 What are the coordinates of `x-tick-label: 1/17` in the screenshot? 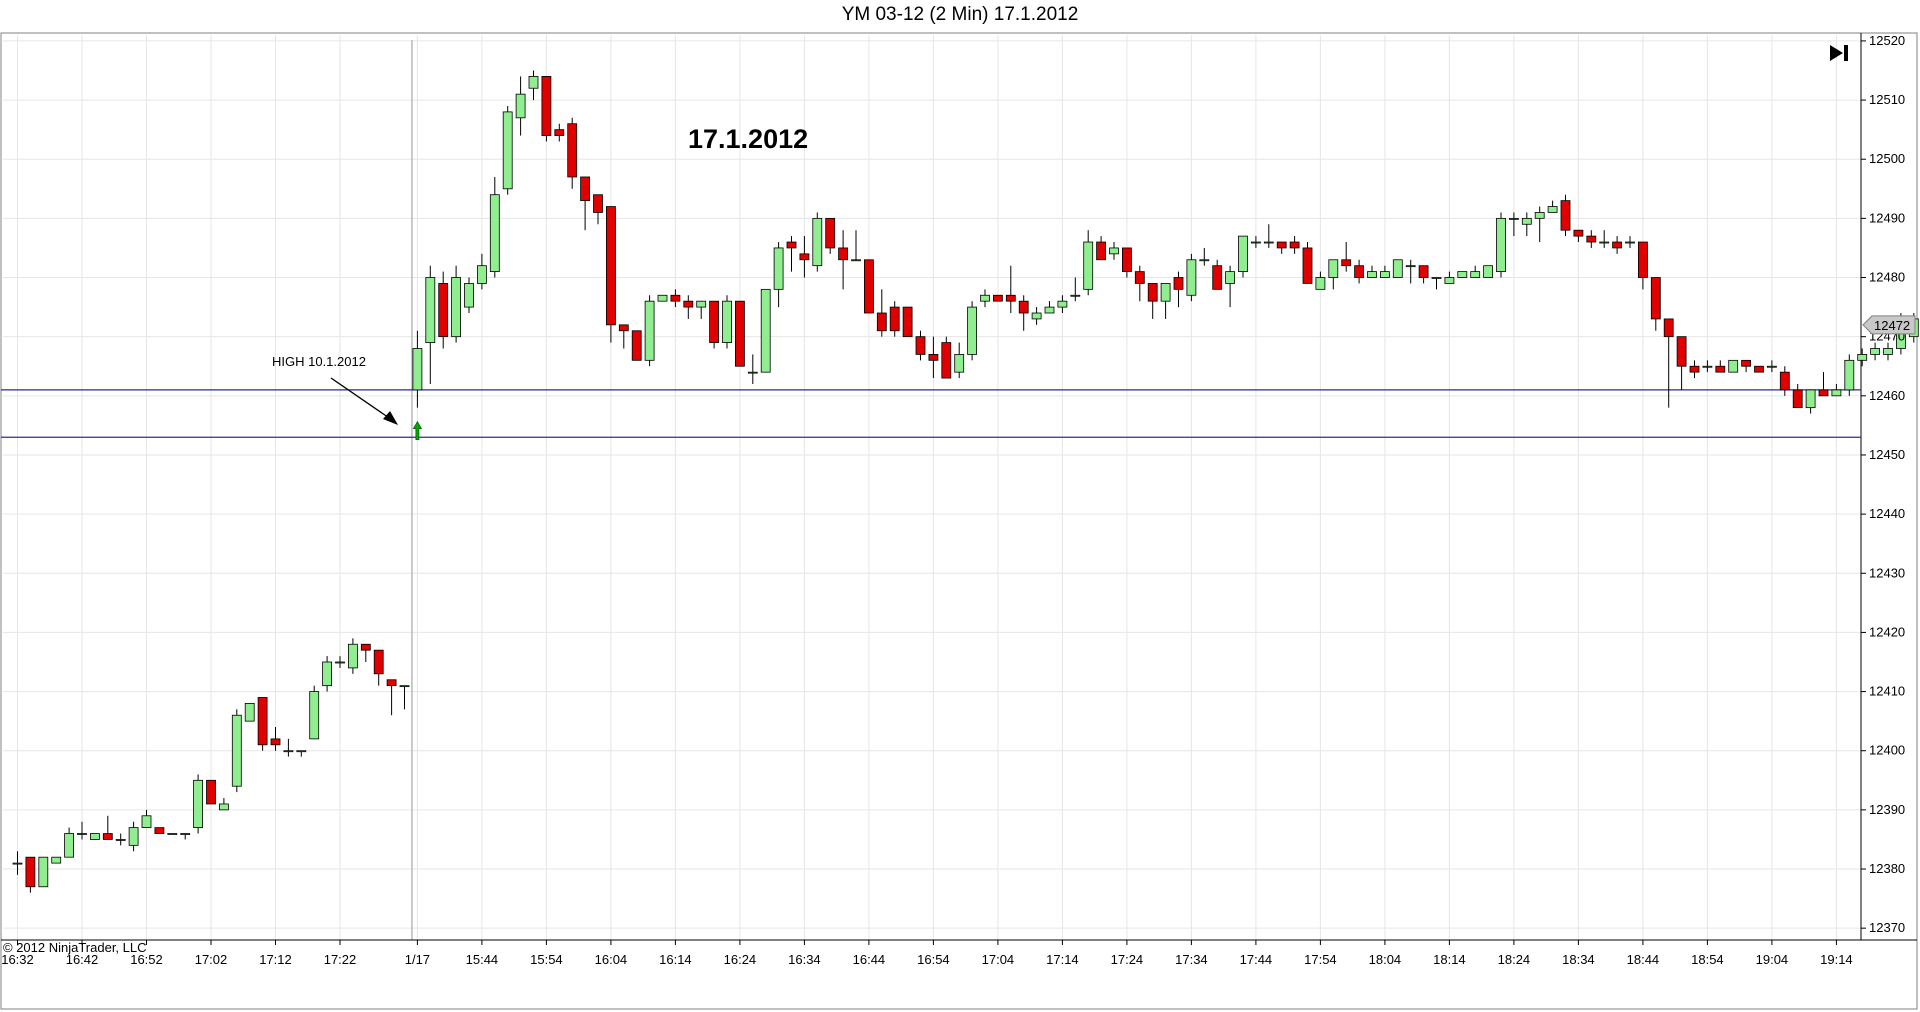 It's located at (417, 959).